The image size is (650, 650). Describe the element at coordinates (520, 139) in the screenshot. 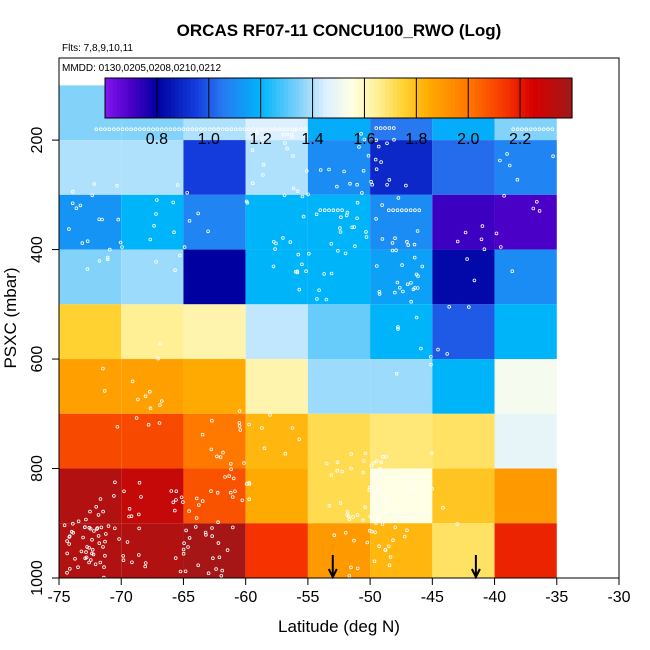

I see `colorbar-tick-label: 2.2` at that location.